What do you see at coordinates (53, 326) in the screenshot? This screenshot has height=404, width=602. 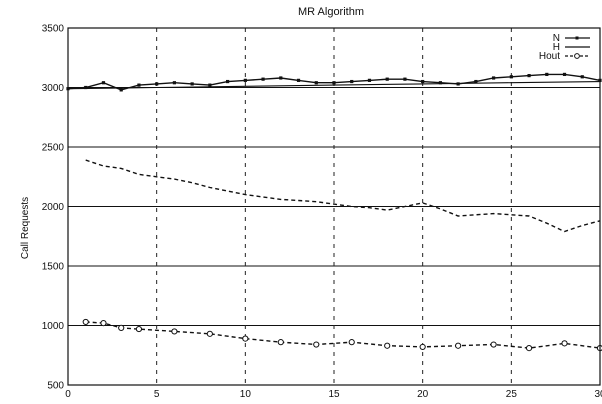 I see `y-tick-label-1000: 1000` at bounding box center [53, 326].